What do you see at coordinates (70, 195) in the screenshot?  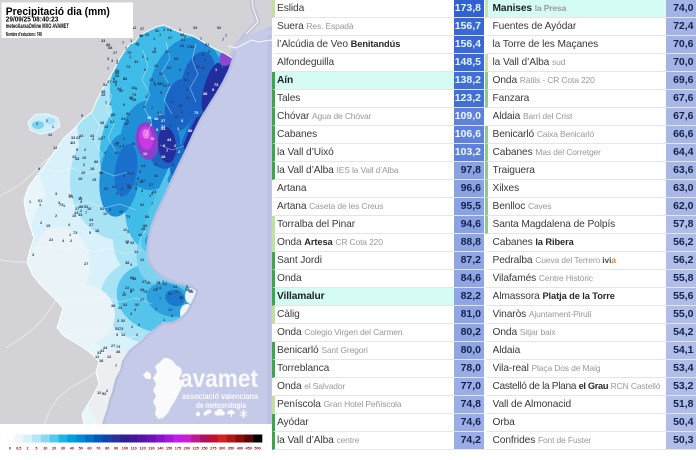 I see `svg-text: 73` at bounding box center [70, 195].